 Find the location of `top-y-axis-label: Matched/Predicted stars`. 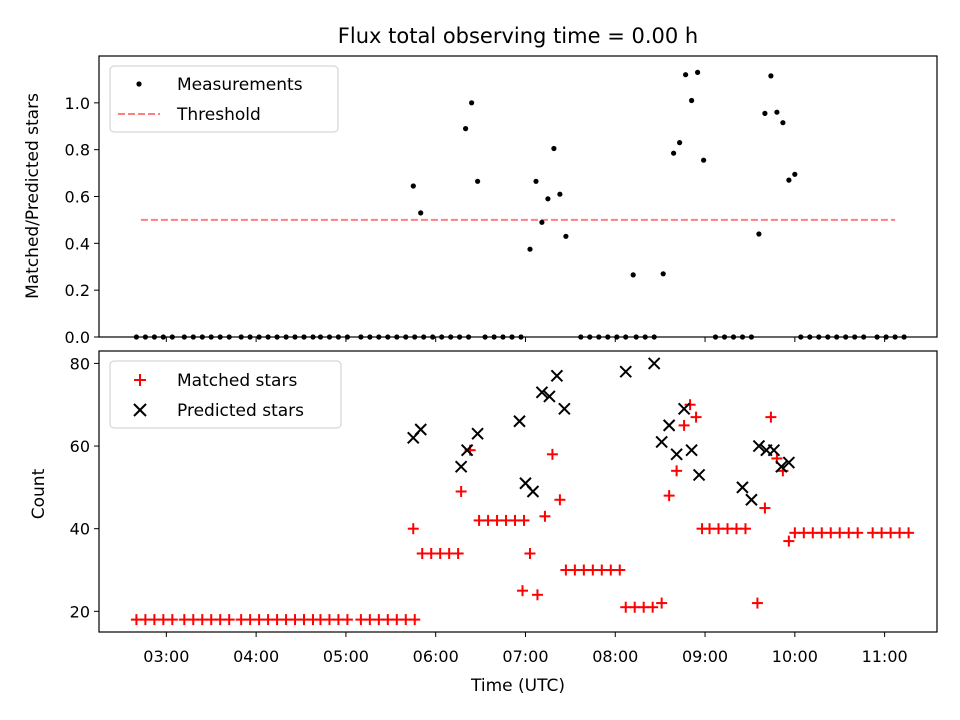

top-y-axis-label: Matched/Predicted stars is located at coordinates (33, 196).